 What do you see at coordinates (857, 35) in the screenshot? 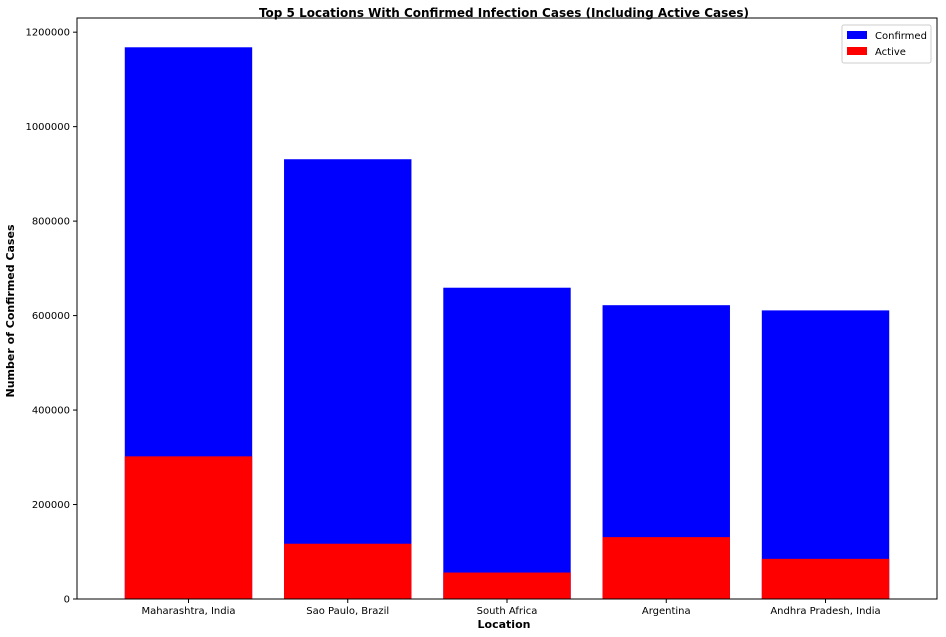
I see `legend-swatch-confirmed` at bounding box center [857, 35].